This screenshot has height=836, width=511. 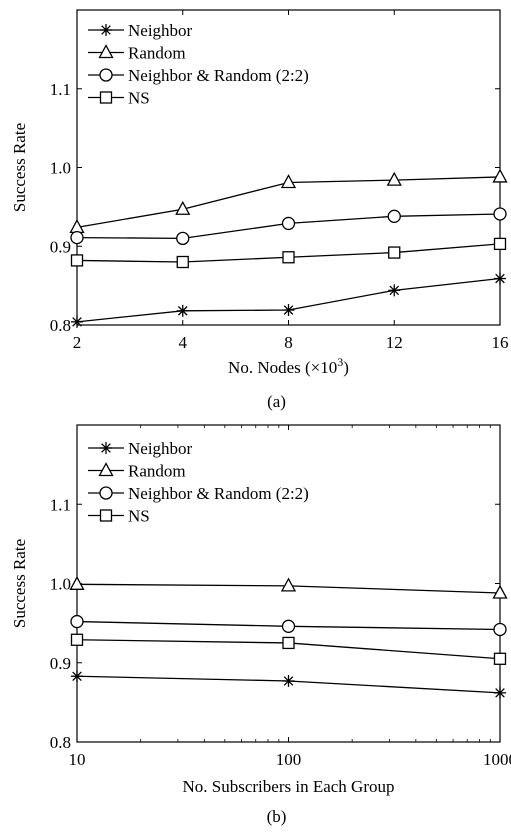 What do you see at coordinates (500, 342) in the screenshot?
I see `x-tick-label-a-4: 16` at bounding box center [500, 342].